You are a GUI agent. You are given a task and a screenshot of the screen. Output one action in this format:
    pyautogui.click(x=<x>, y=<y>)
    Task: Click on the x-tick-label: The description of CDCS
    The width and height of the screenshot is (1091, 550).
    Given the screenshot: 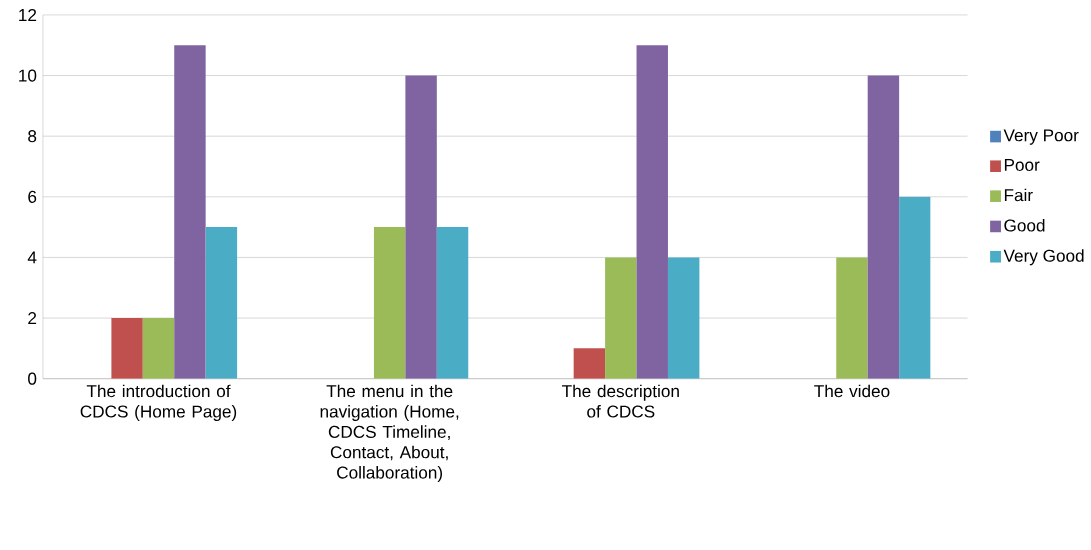 What is the action you would take?
    pyautogui.click(x=620, y=401)
    